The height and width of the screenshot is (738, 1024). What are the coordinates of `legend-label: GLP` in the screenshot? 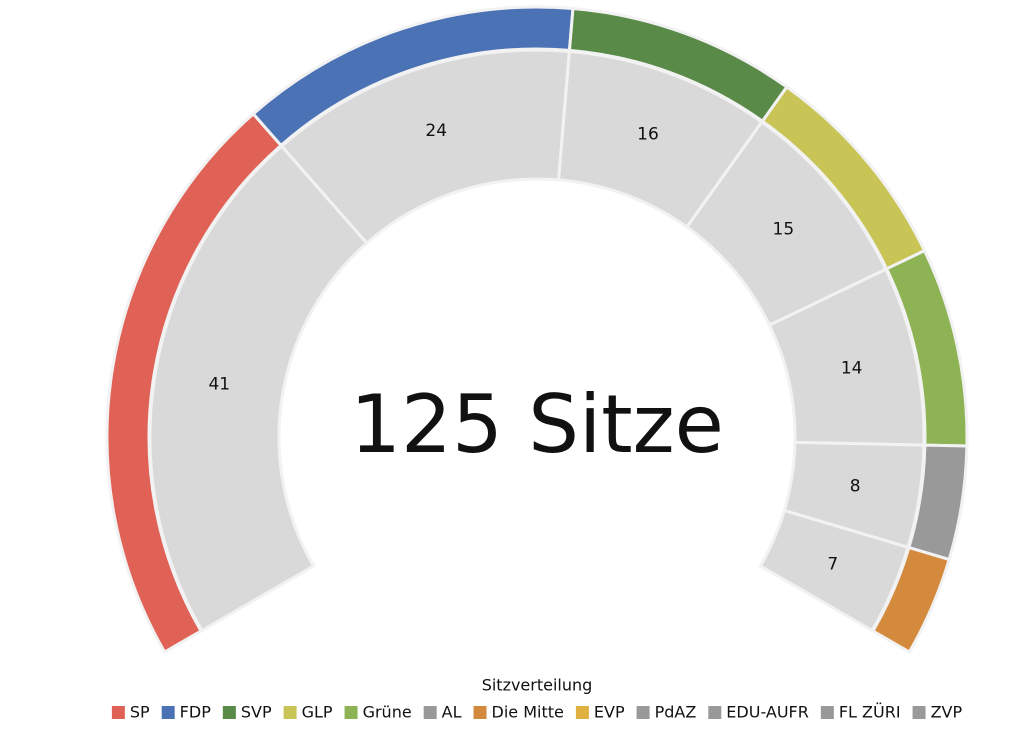 It's located at (317, 712).